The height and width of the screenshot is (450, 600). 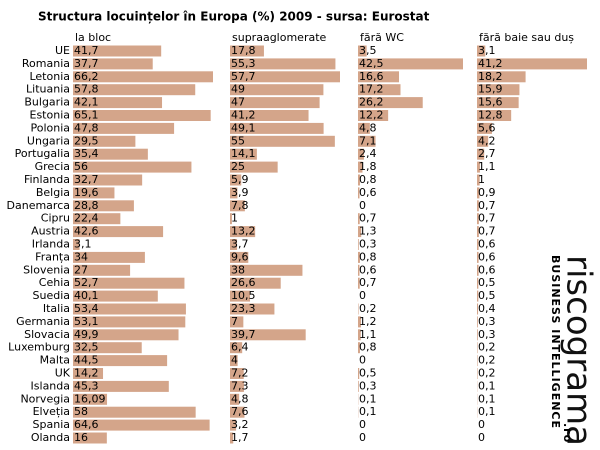 What do you see at coordinates (52, 166) in the screenshot?
I see `category-label: Grecia` at bounding box center [52, 166].